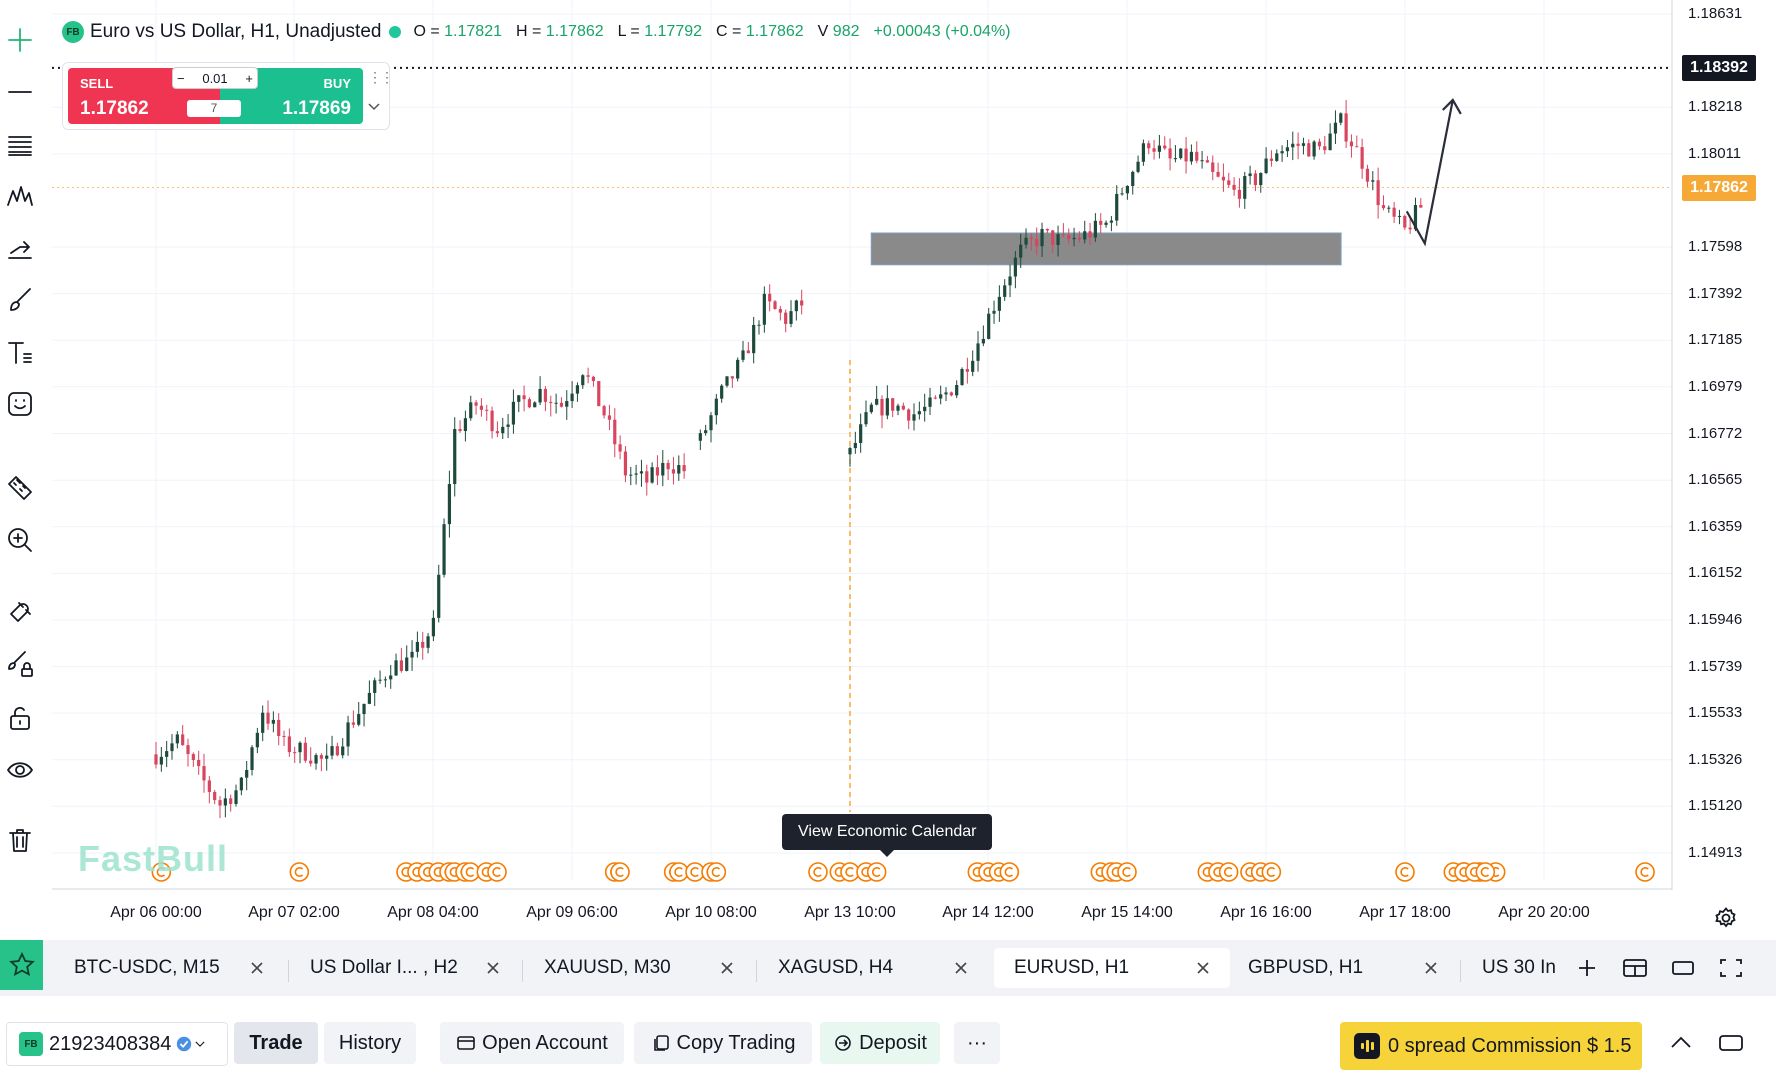 The width and height of the screenshot is (1776, 1074). What do you see at coordinates (276, 1043) in the screenshot?
I see `tab-trade: Trade` at bounding box center [276, 1043].